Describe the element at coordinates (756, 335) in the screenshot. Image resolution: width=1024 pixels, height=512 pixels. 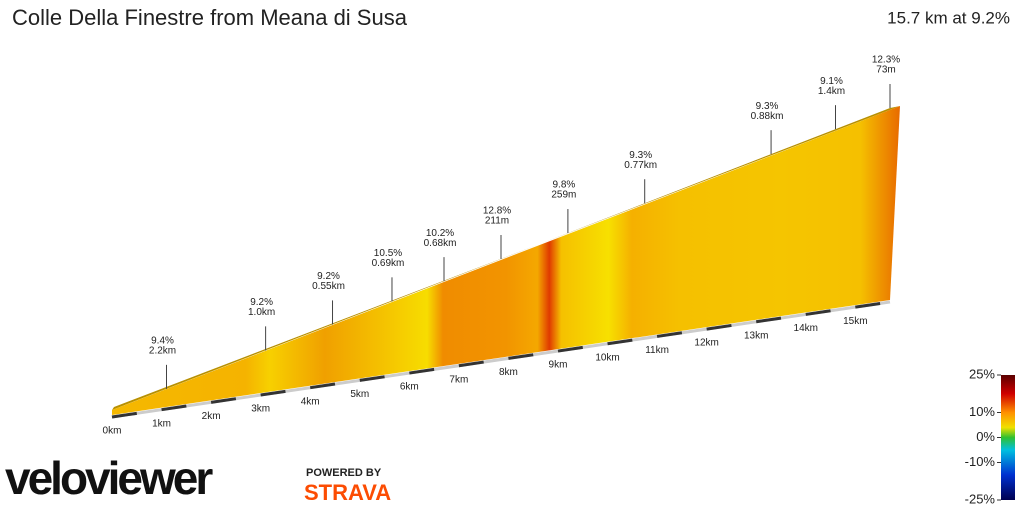
I see `x-tick-label: 13km` at that location.